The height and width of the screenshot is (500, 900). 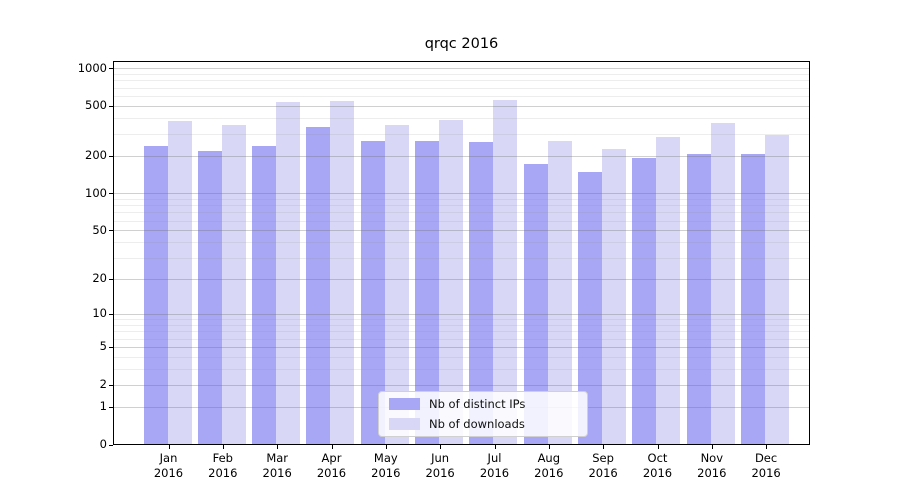 I want to click on x-tick-label-month: Dec, so click(x=766, y=458).